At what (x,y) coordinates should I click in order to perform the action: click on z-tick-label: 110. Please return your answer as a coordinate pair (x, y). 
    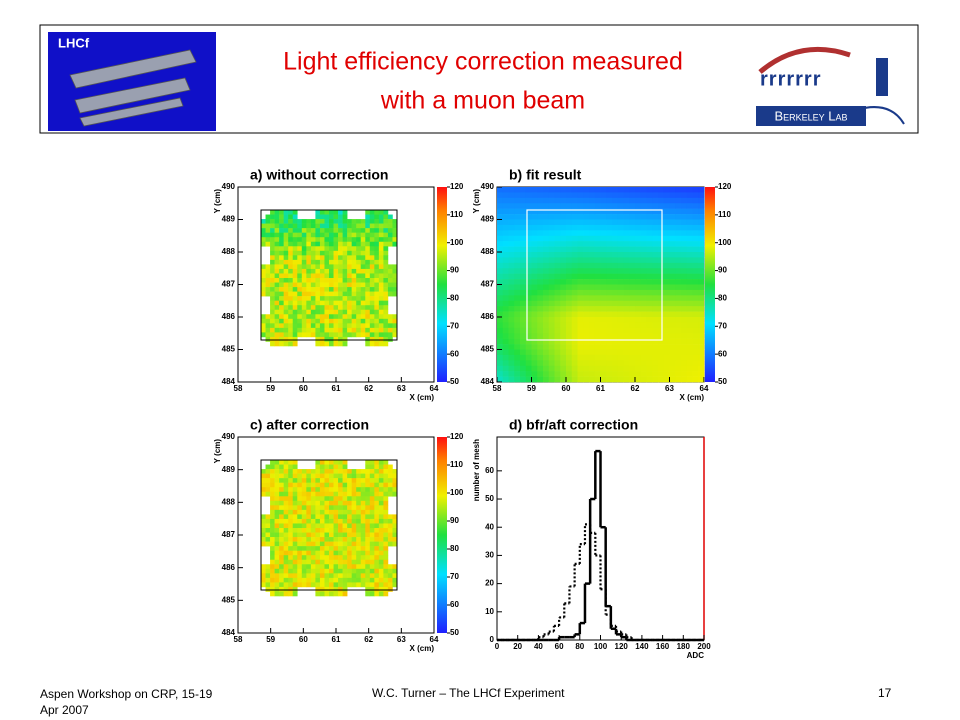
    Looking at the image, I should click on (456, 214).